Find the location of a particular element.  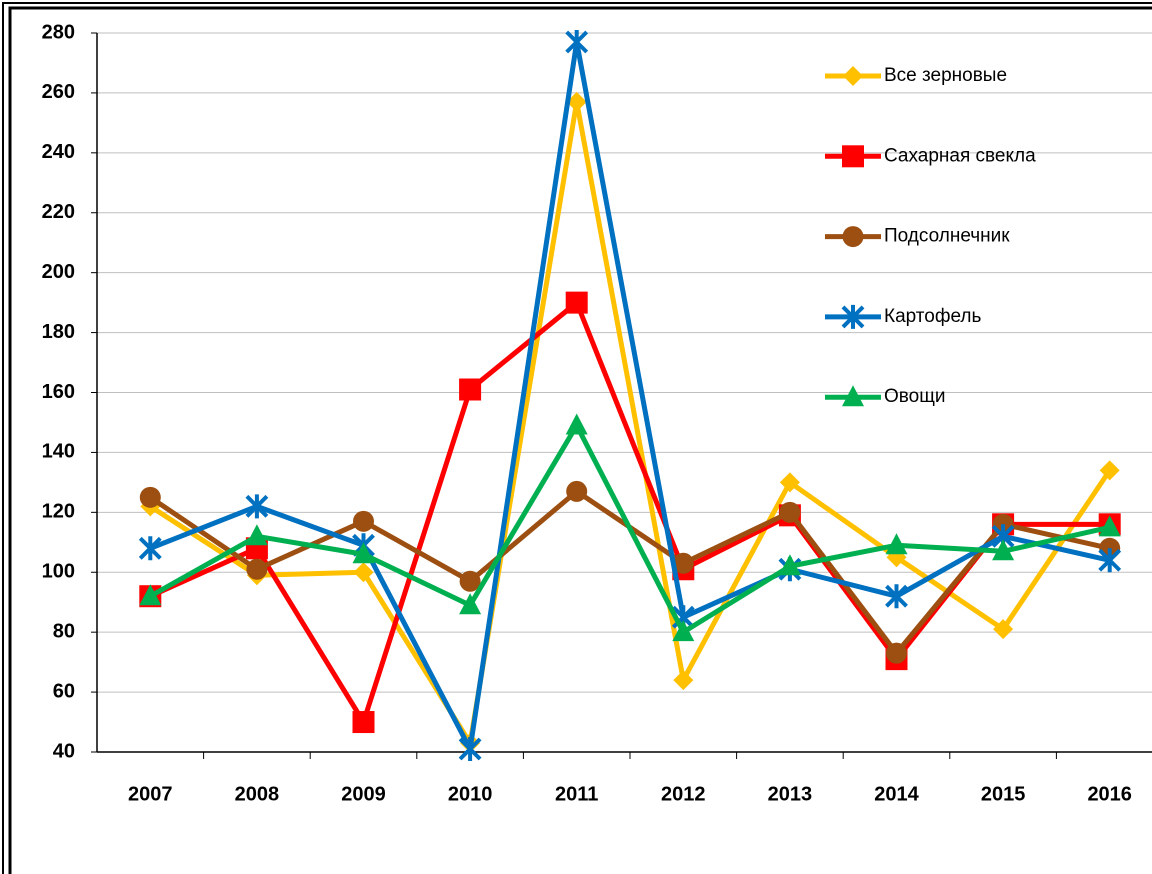

y-tick-label: 180 is located at coordinates (58, 332).